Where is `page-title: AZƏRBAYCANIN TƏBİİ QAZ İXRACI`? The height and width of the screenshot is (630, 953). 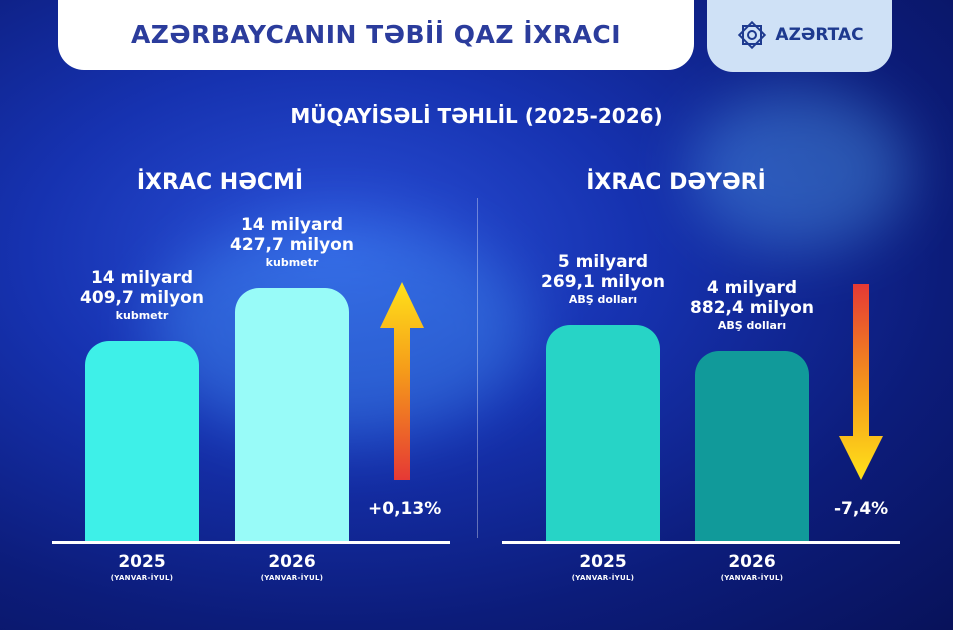 page-title: AZƏRBAYCANIN TƏBİİ QAZ İXRACI is located at coordinates (376, 34).